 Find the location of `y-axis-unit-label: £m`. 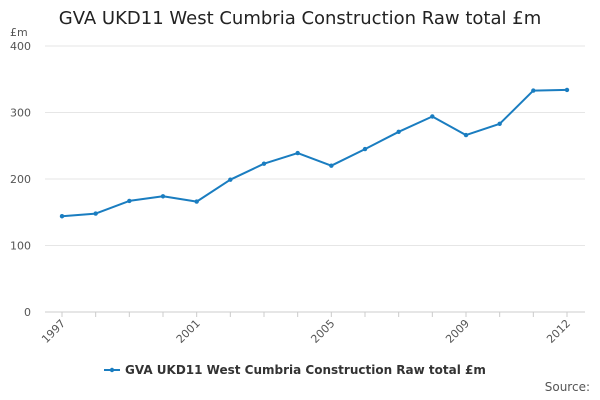

y-axis-unit-label: £m is located at coordinates (19, 32).